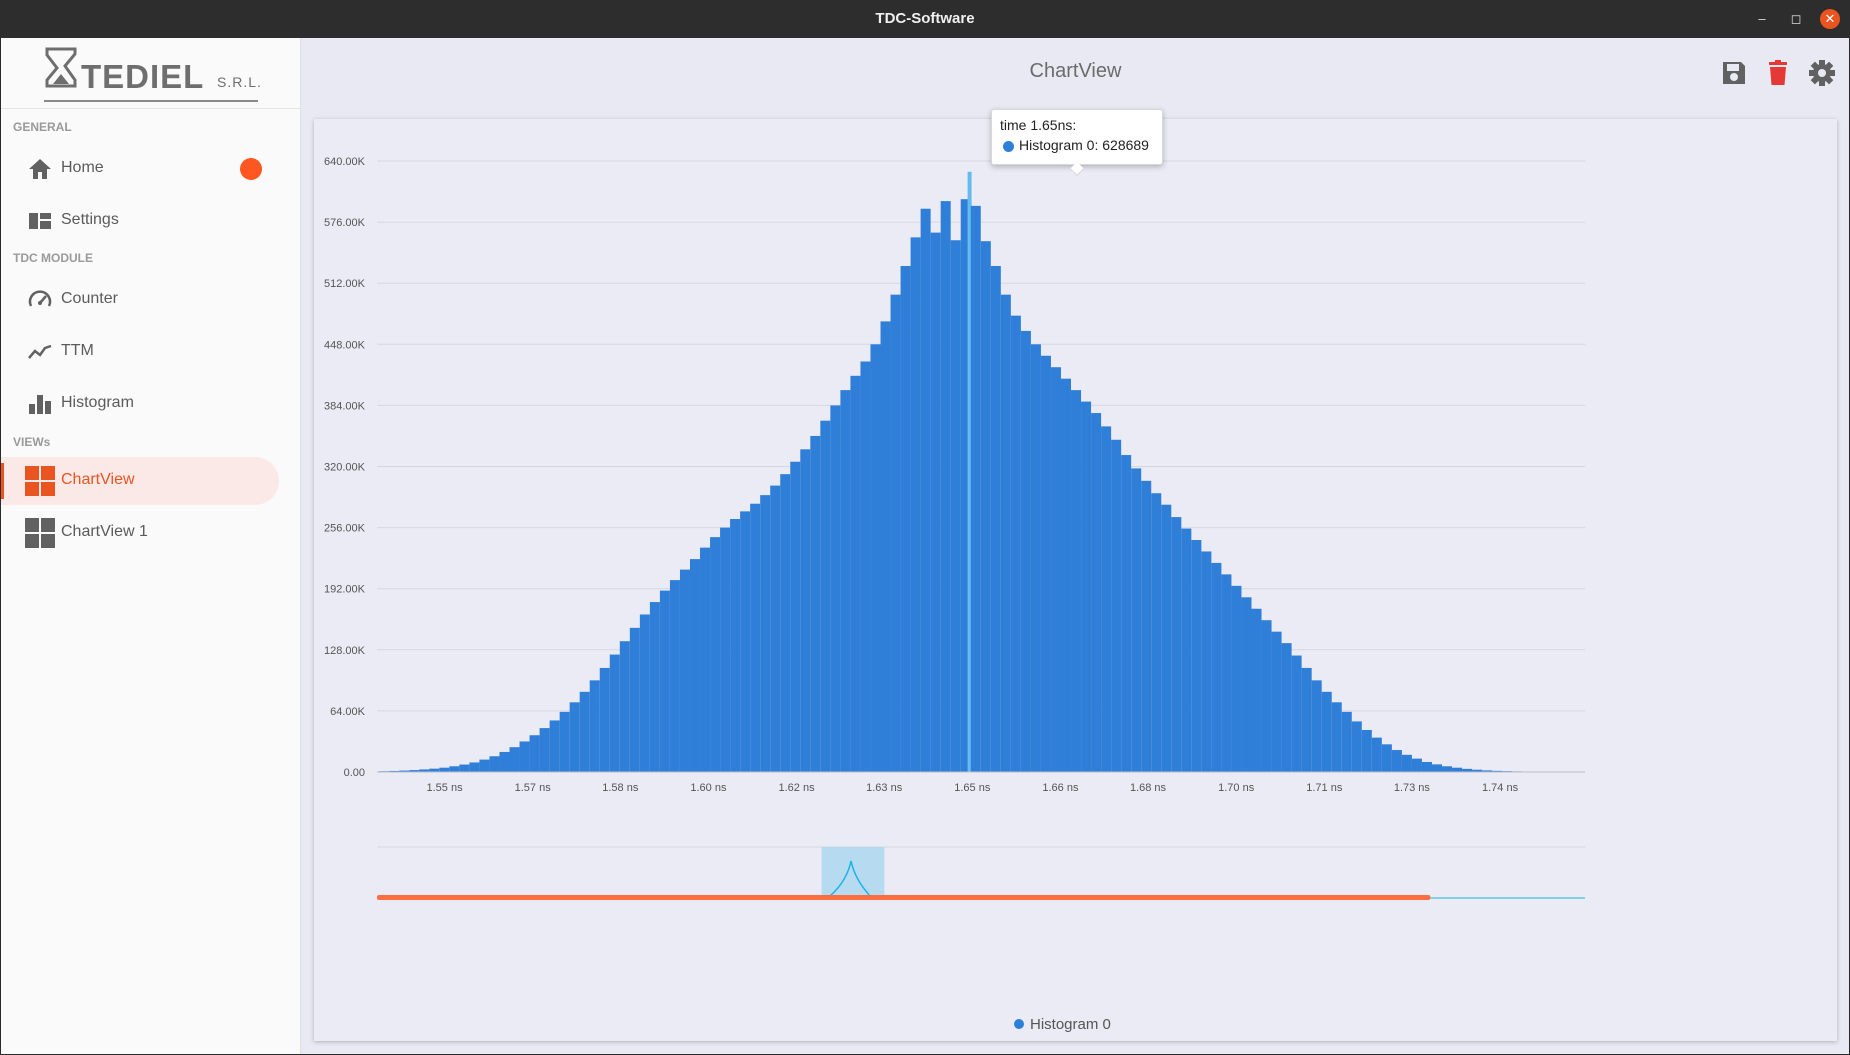 The image size is (1850, 1055). Describe the element at coordinates (140, 221) in the screenshot. I see `sidebar-item-settings: Settings` at that location.